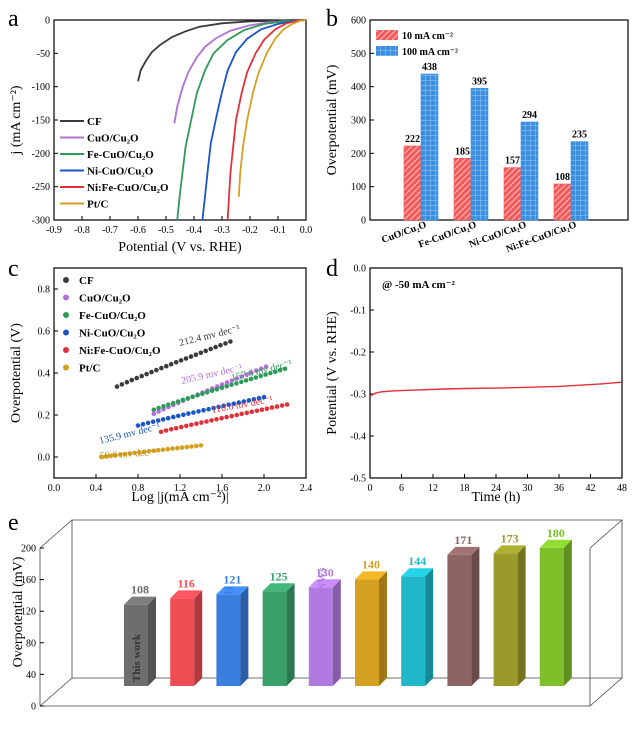  I want to click on panel-a-ytick-label: -200, so click(41, 154).